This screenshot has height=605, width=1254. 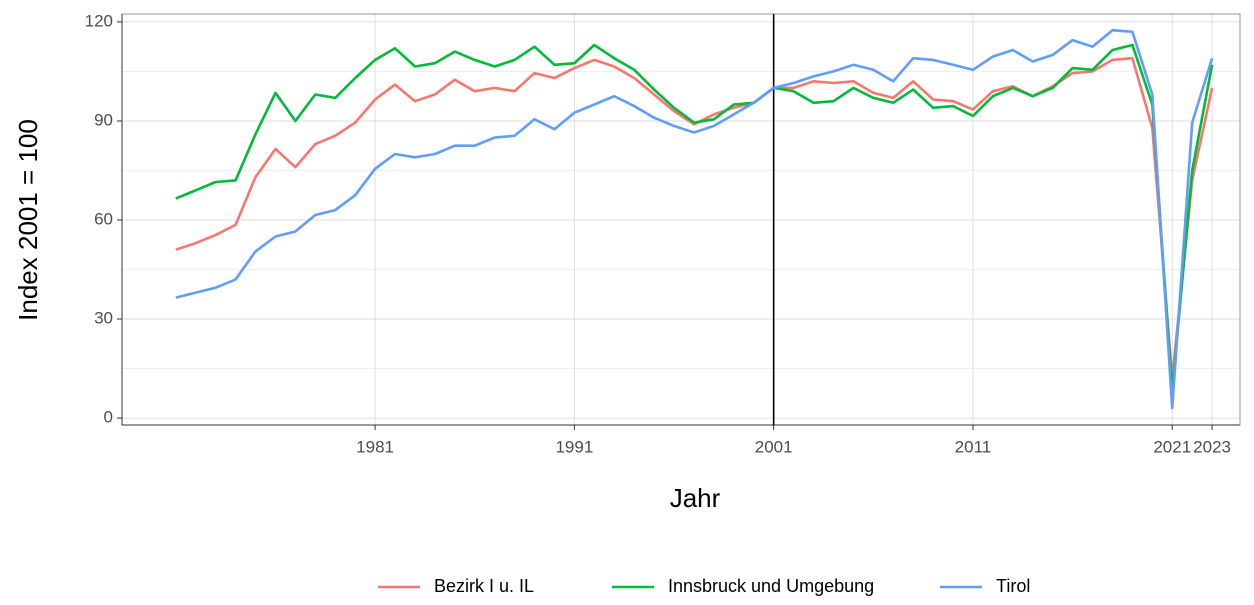 I want to click on x-tick-label: 2011, so click(x=973, y=446).